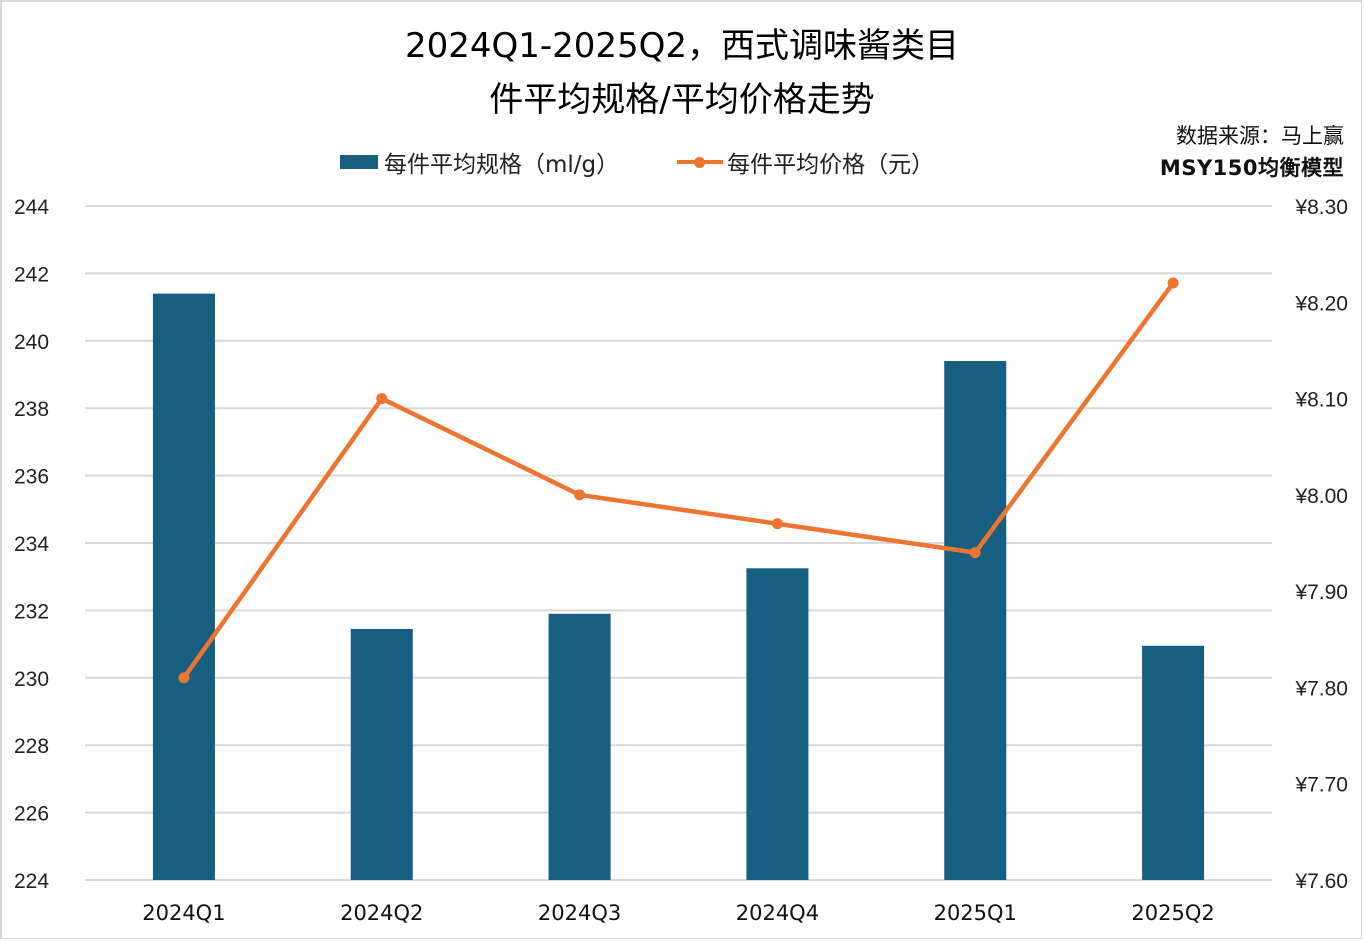  I want to click on chart-title-line1: 2024Q1-2025Q2，西式调味酱类目, so click(682, 46).